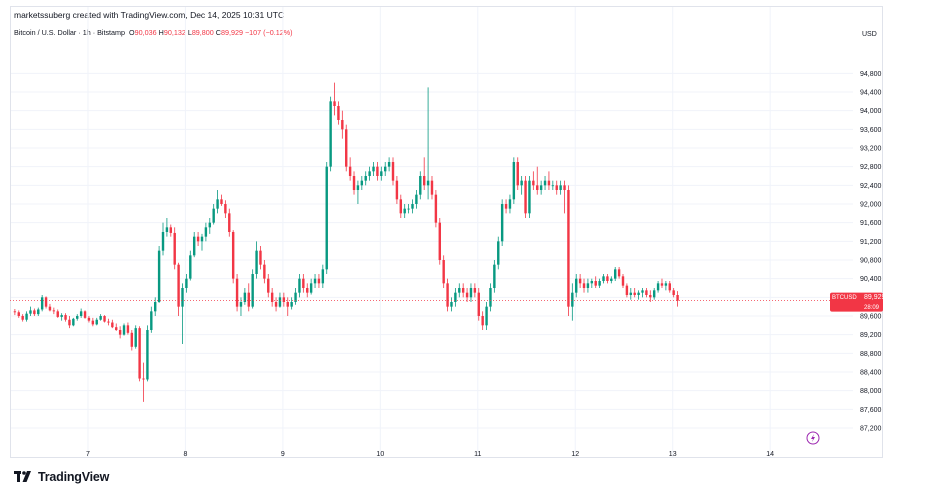 The image size is (929, 491). Describe the element at coordinates (813, 438) in the screenshot. I see `lightning-icon` at that location.